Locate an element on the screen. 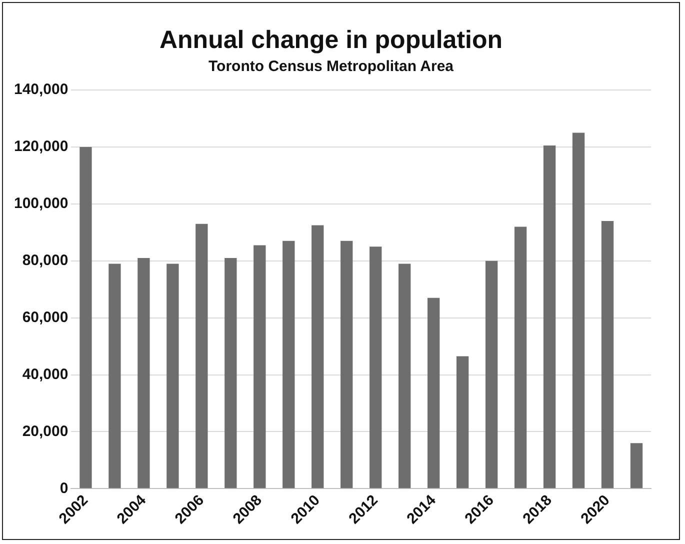 The width and height of the screenshot is (685, 544). y-tick-label: 100,000 is located at coordinates (41, 203).